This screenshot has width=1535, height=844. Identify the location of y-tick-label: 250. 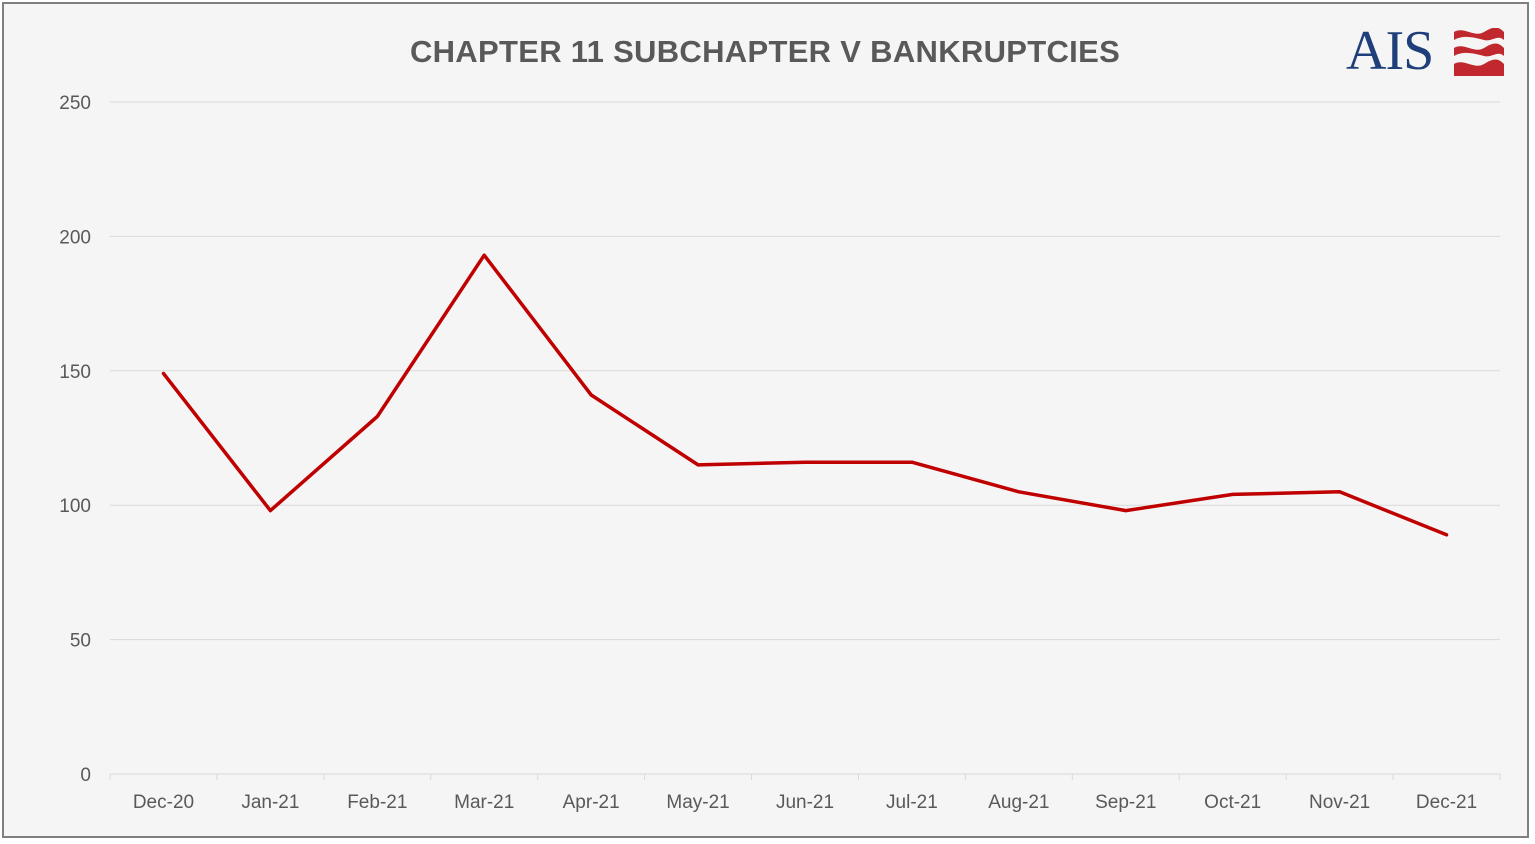
(75, 103).